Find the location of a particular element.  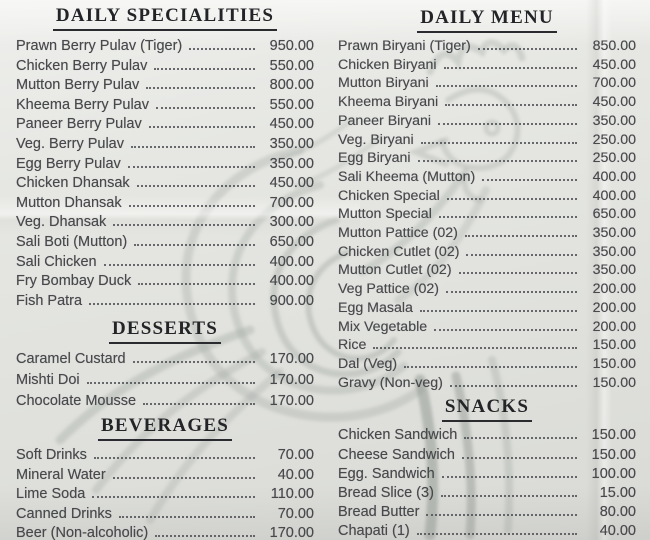

menu-item-row: Mix Vegetable 200.00 is located at coordinates (487, 327).